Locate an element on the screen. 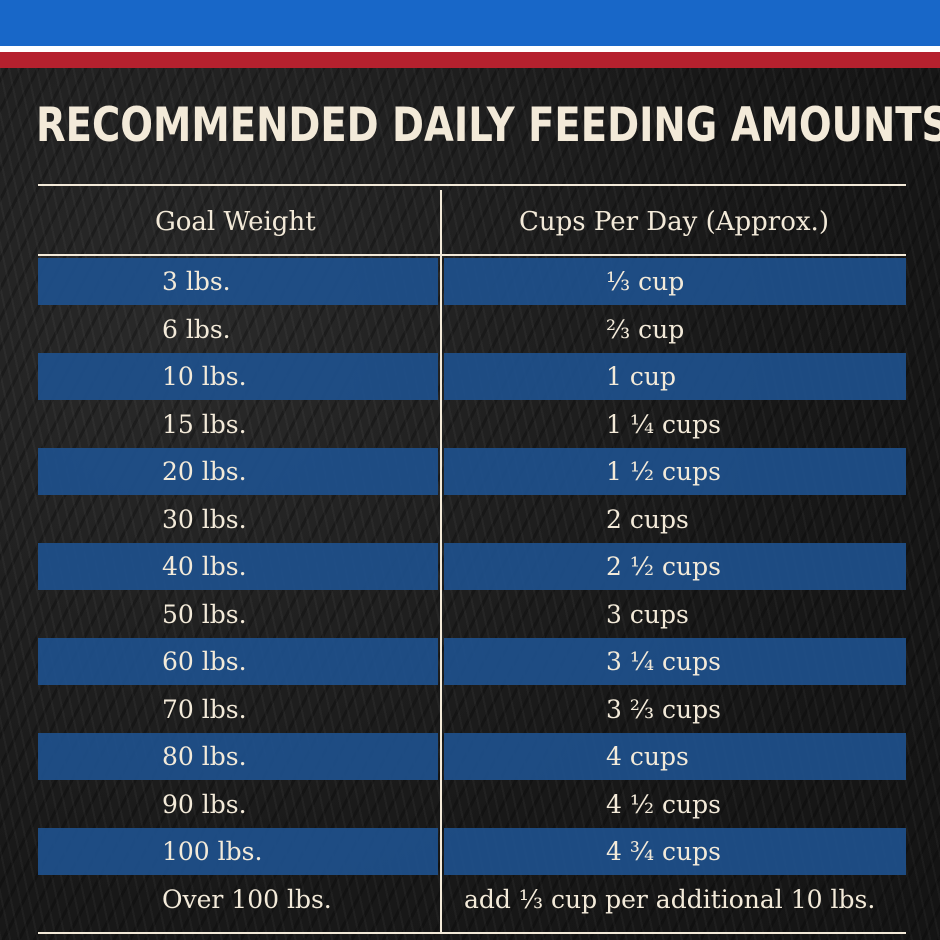 This screenshot has height=940, width=940. goal-weight-cell: 100 lbs. is located at coordinates (212, 851).